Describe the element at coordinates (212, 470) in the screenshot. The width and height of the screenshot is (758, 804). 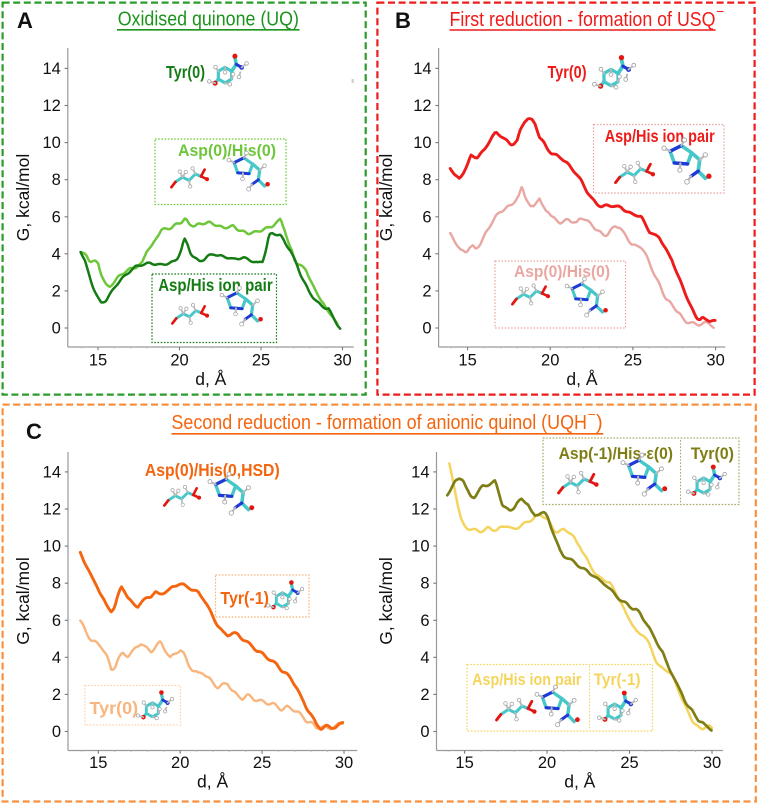
I see `svg-text: Asp(0)/His(0,HSD)` at that location.